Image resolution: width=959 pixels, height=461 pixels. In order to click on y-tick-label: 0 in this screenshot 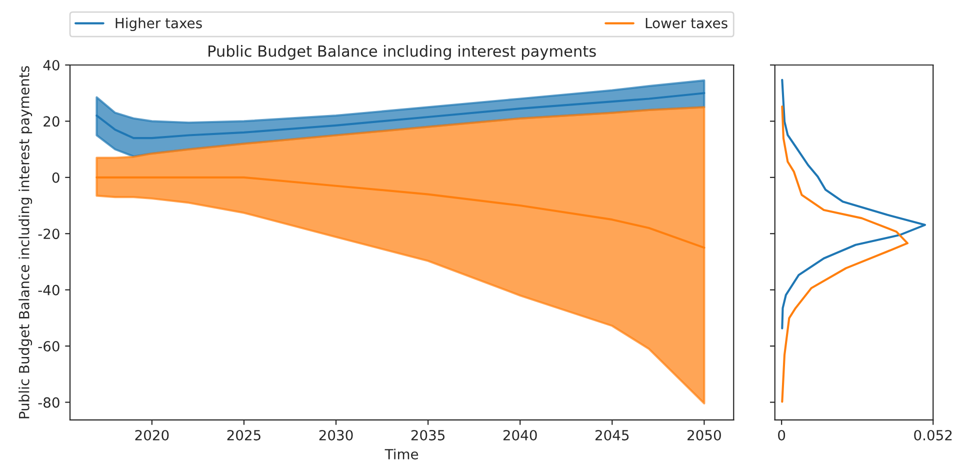, I will do `click(56, 177)`.